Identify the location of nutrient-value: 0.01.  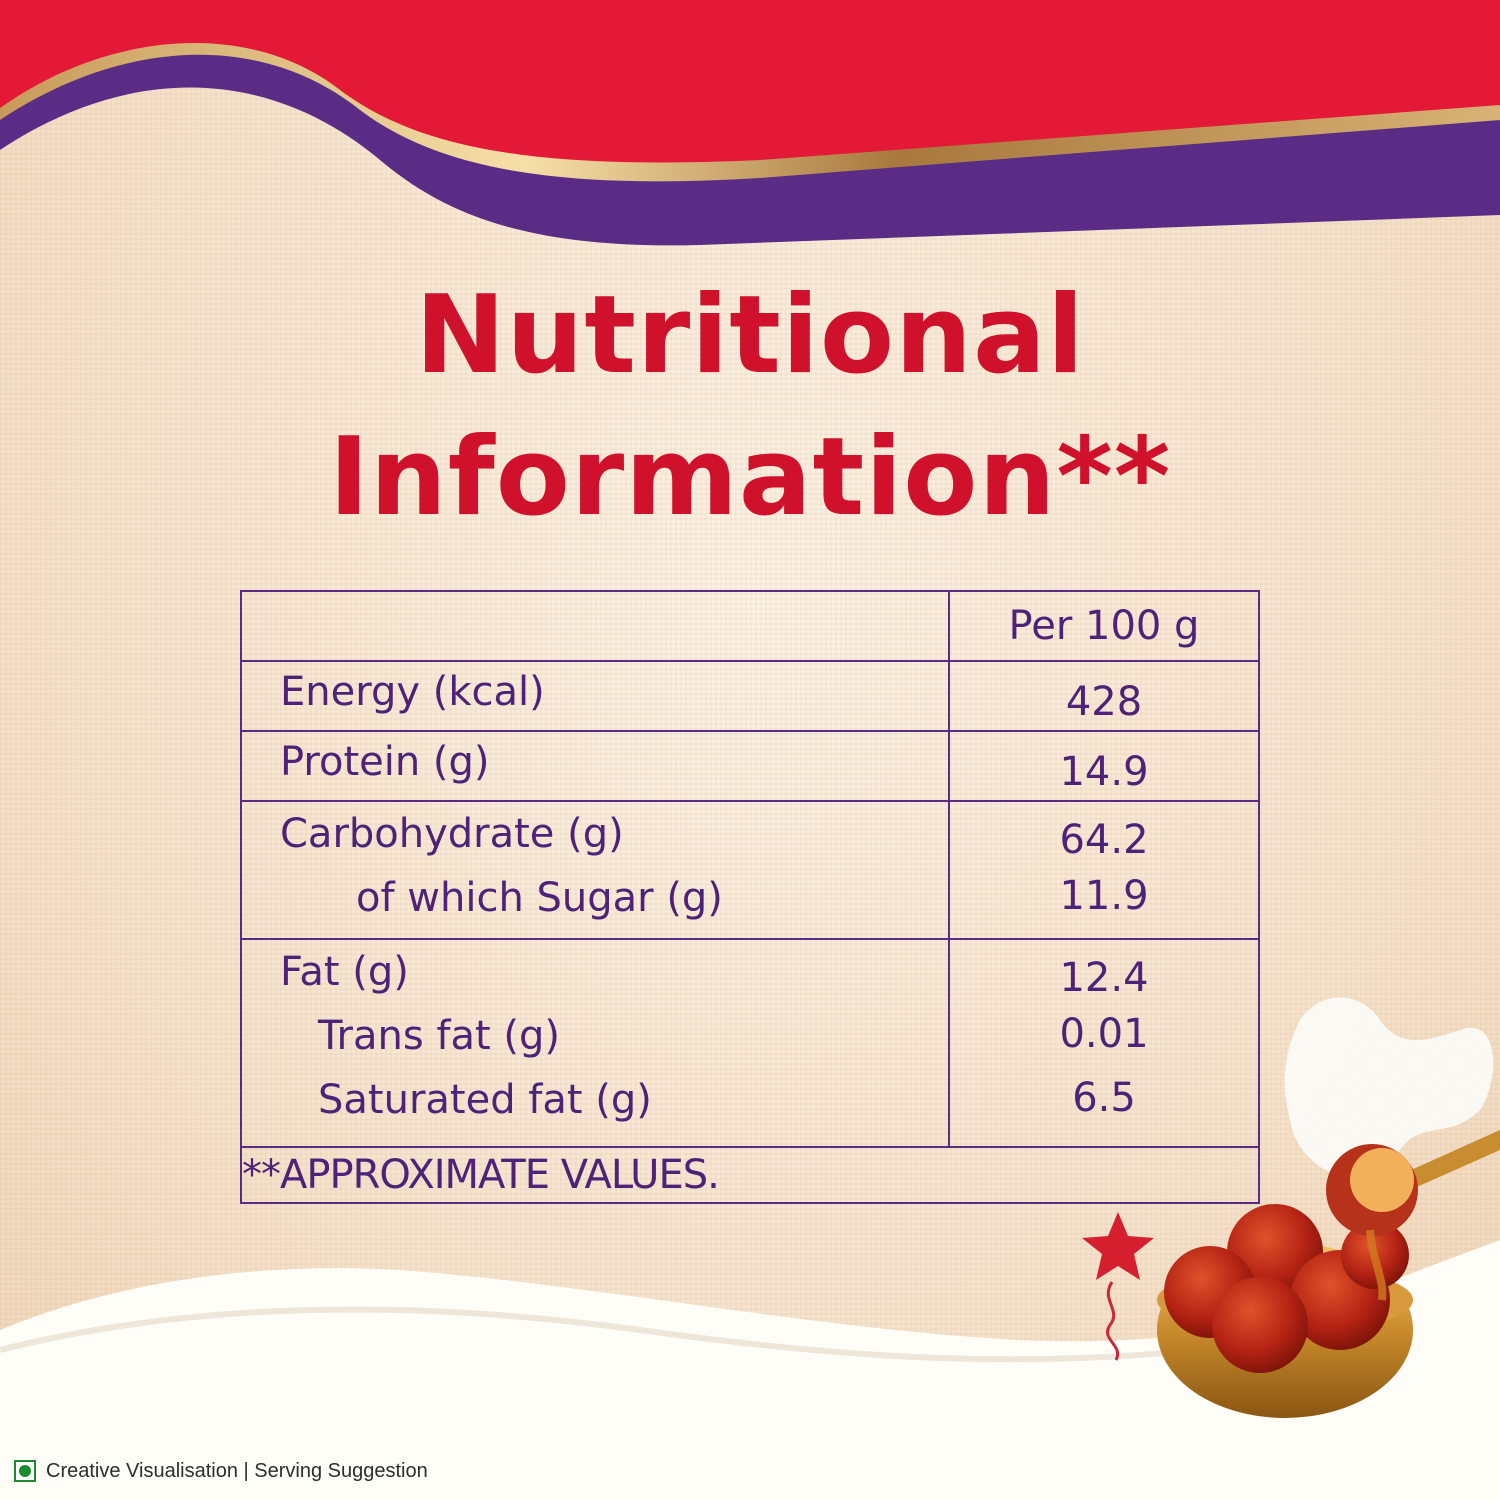
(1104, 1034).